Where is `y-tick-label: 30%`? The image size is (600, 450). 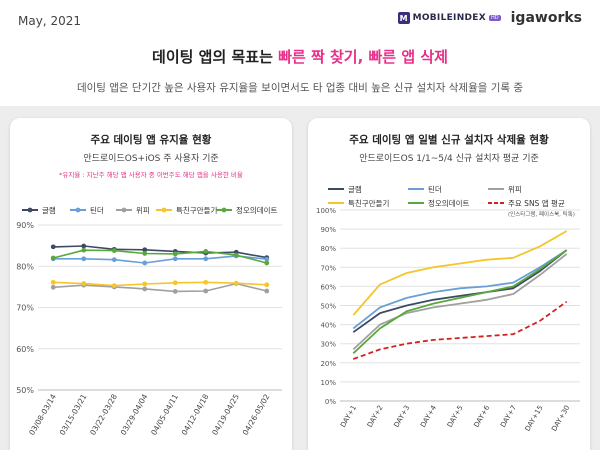 y-tick-label: 30% is located at coordinates (328, 345).